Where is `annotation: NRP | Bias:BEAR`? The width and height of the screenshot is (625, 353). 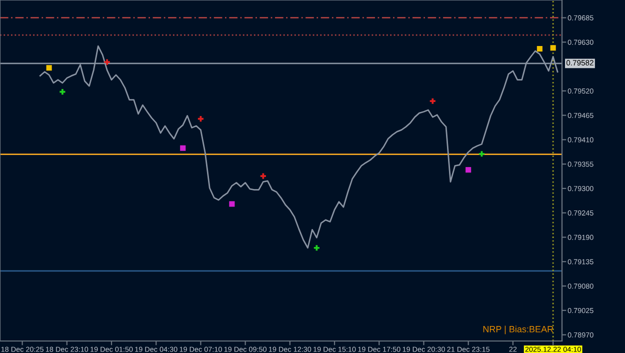 annotation: NRP | Bias:BEAR is located at coordinates (518, 330).